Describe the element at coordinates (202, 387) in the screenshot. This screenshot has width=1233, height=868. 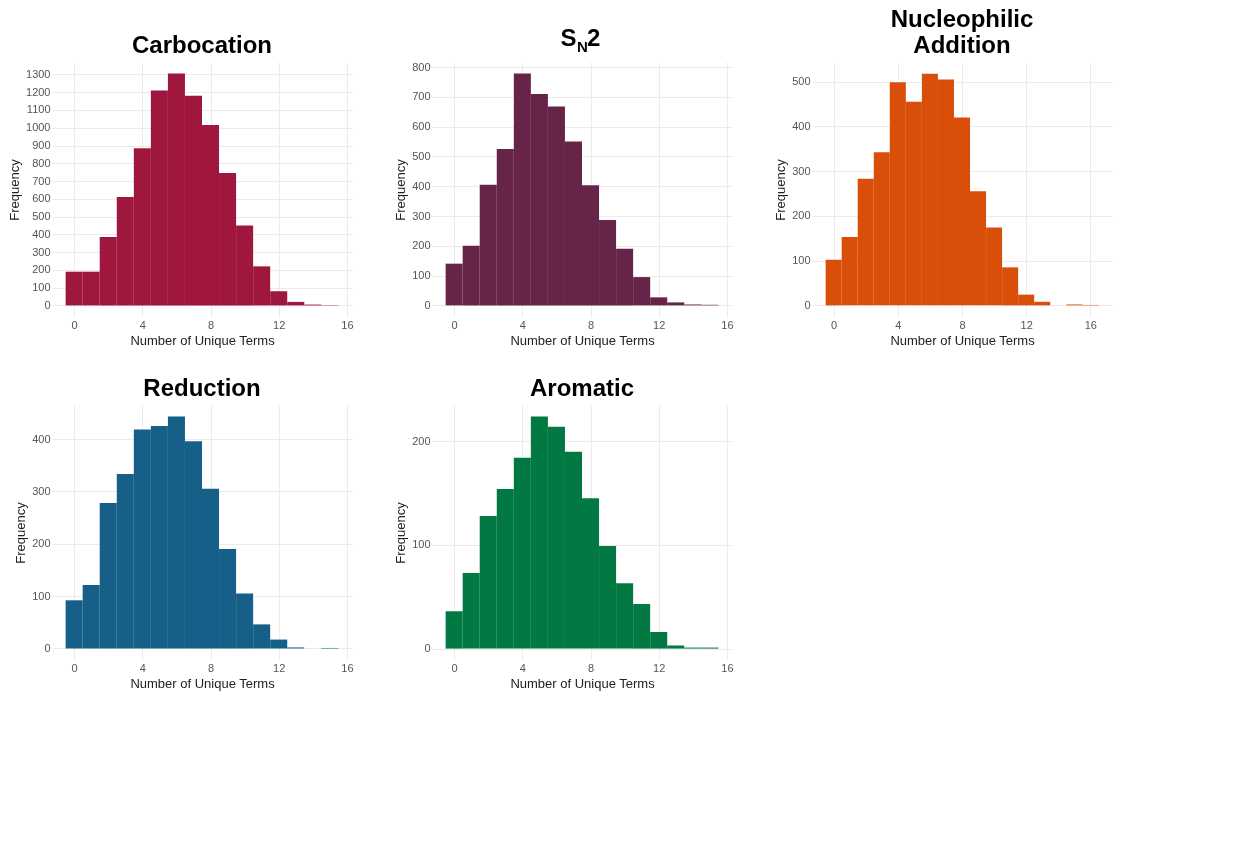
I see `chart-title: Reduction` at that location.